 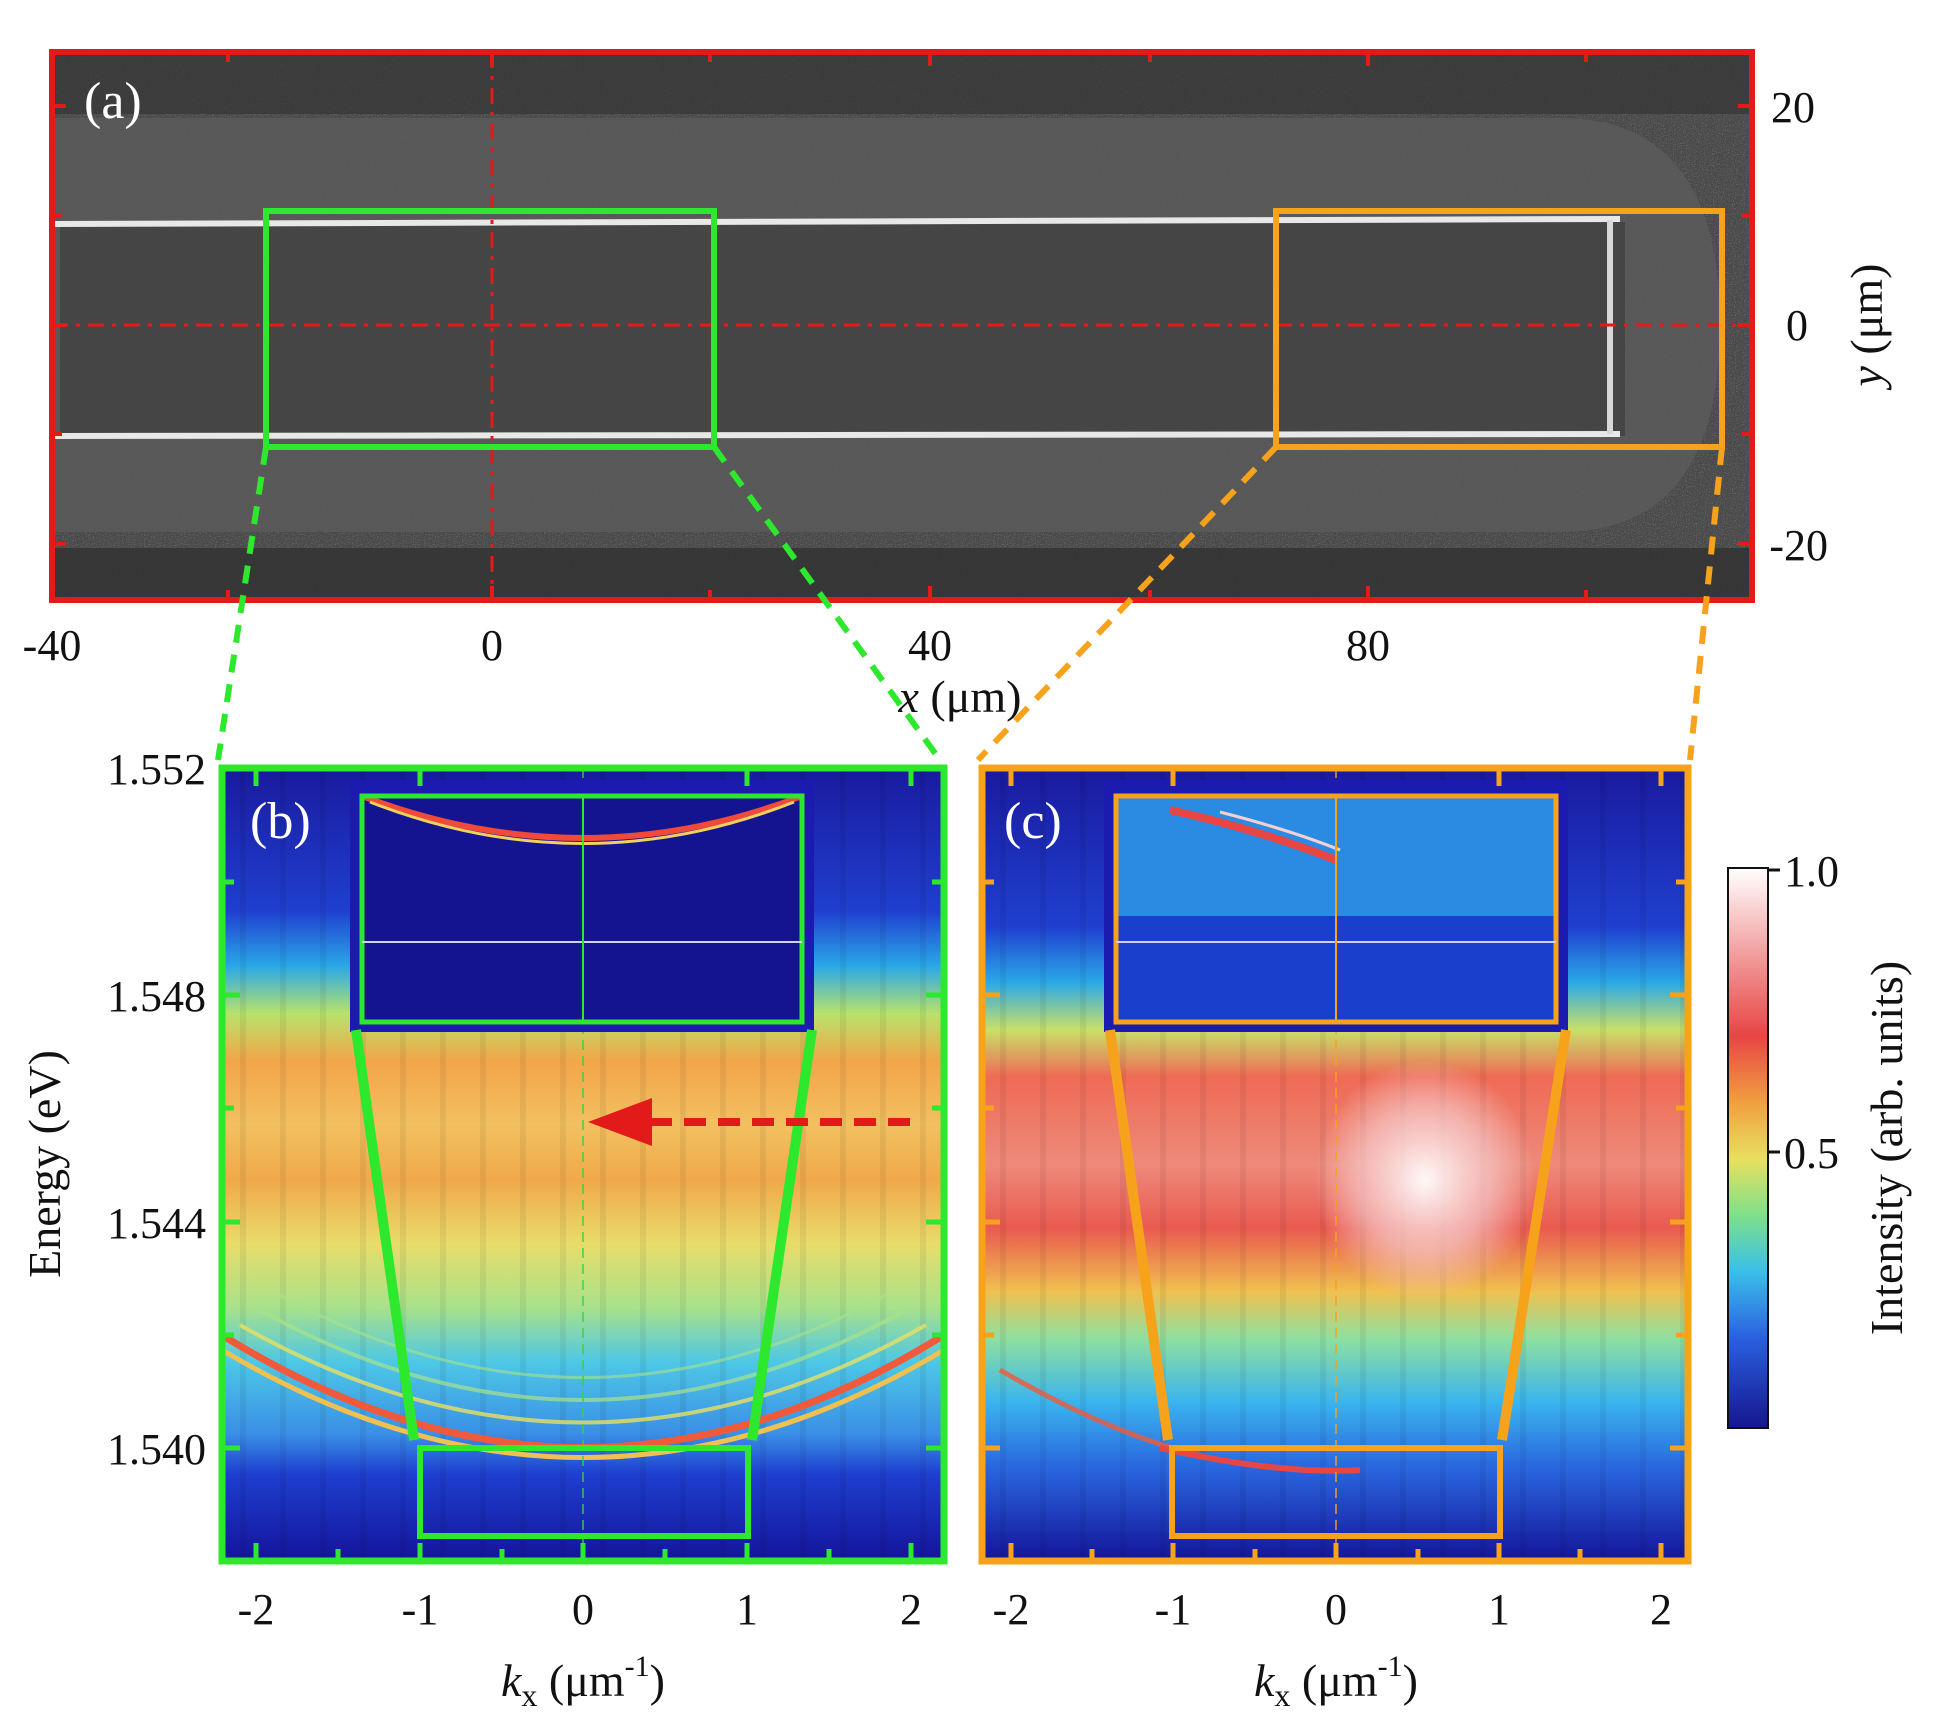 What do you see at coordinates (156, 1449) in the screenshot?
I see `panel-b-ytick: 1.540` at bounding box center [156, 1449].